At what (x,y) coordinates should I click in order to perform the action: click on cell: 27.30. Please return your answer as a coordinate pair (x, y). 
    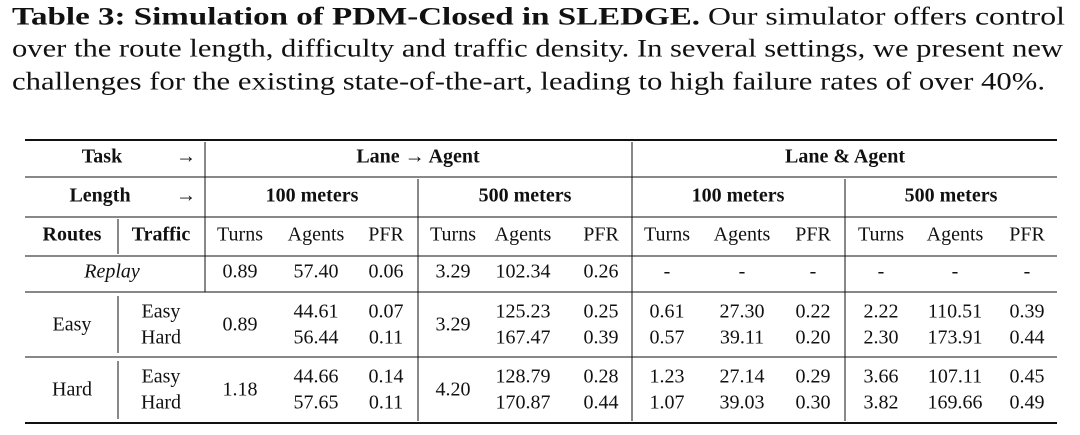
    Looking at the image, I should click on (742, 312).